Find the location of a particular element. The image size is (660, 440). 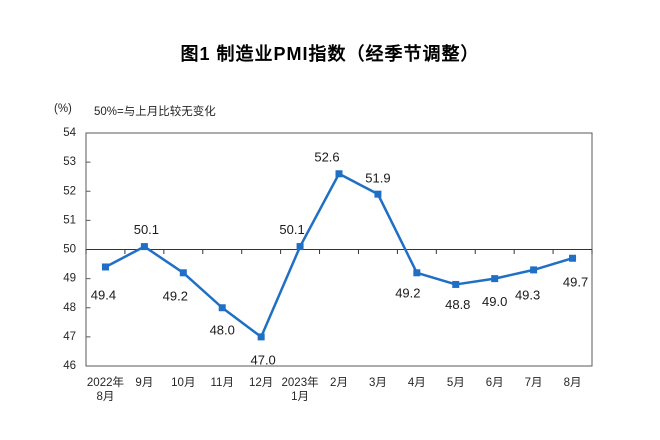

chart-title: 图1 制造业PMI指数（经季节调整） is located at coordinates (330, 54).